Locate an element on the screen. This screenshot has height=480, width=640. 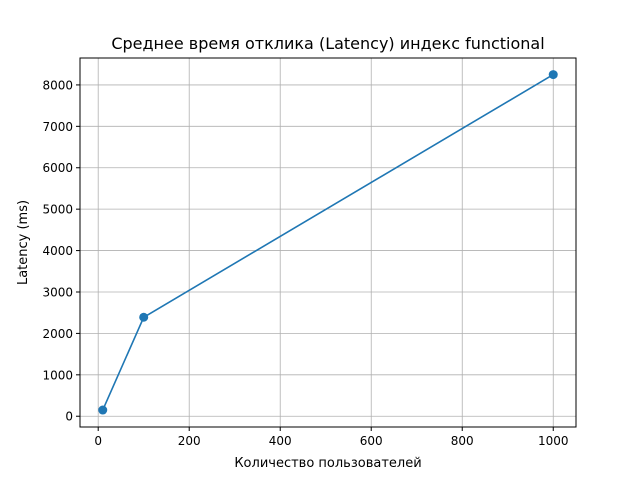
x-tick-label: 600 is located at coordinates (371, 441).